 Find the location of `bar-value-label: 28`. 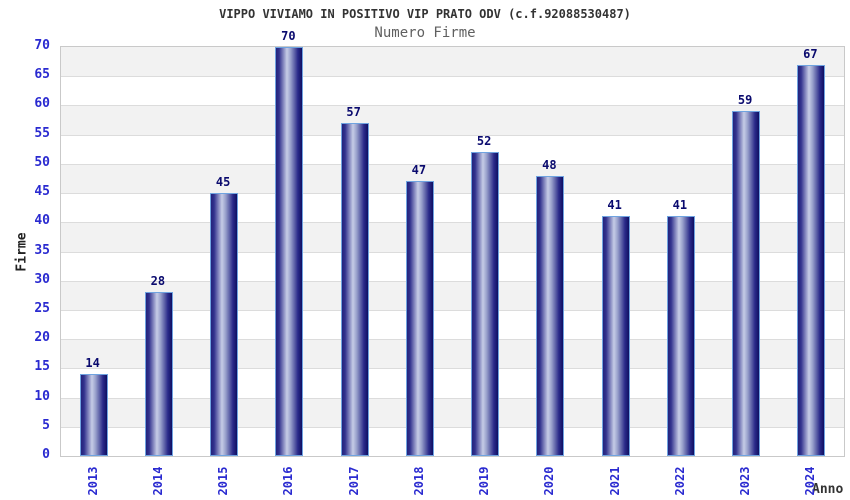

bar-value-label: 28 is located at coordinates (158, 281).